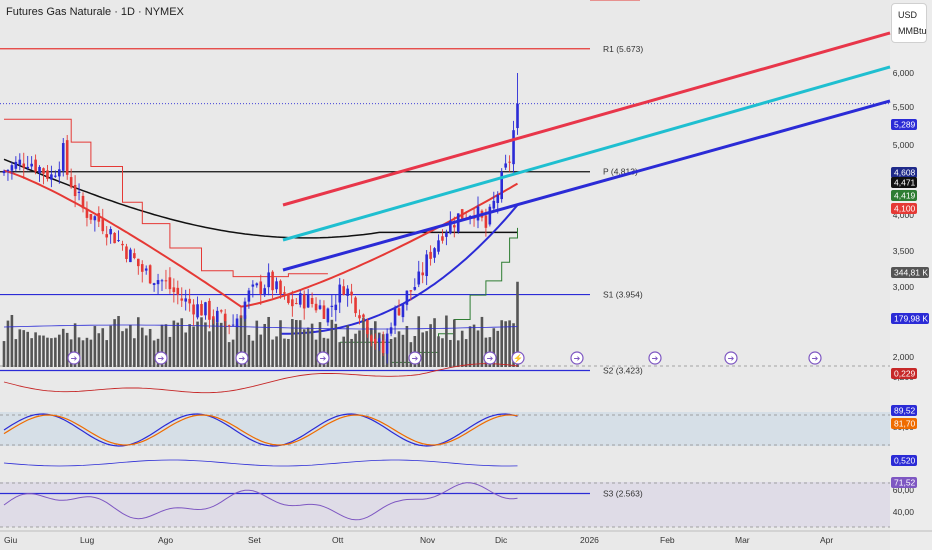 The width and height of the screenshot is (932, 550). What do you see at coordinates (667, 540) in the screenshot?
I see `time-axis-label: Feb` at bounding box center [667, 540].